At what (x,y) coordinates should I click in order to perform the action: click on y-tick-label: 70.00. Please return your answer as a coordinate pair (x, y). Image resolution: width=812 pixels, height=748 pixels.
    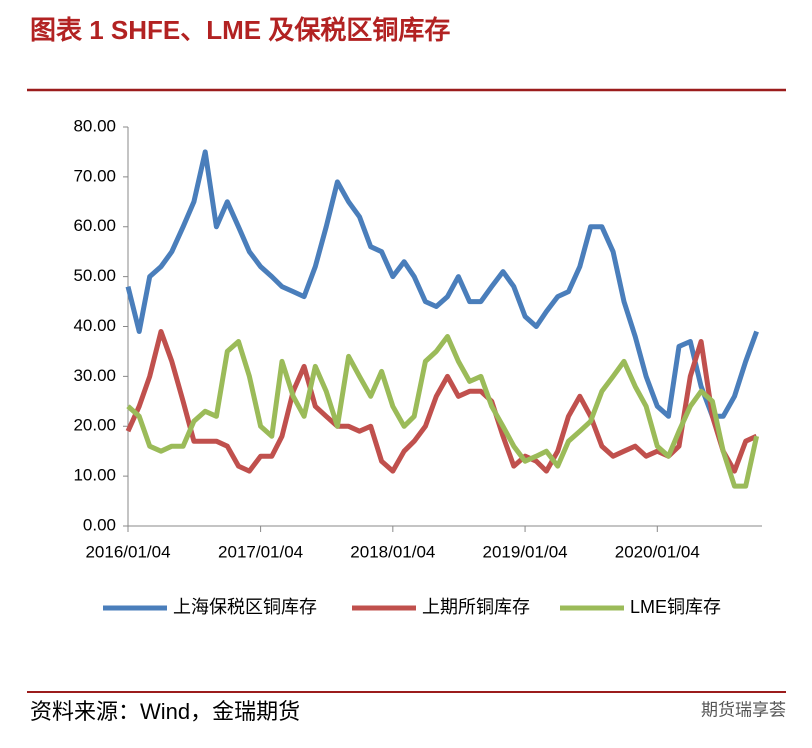
    Looking at the image, I should click on (94, 175).